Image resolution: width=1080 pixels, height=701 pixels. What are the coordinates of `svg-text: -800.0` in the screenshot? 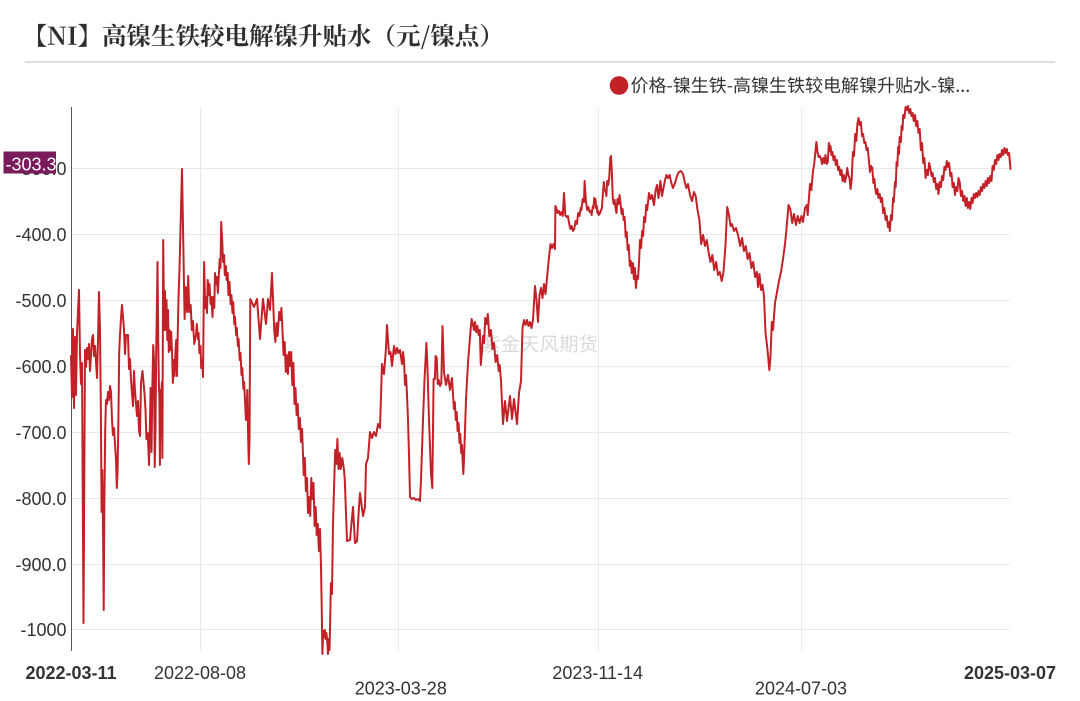 It's located at (40, 499).